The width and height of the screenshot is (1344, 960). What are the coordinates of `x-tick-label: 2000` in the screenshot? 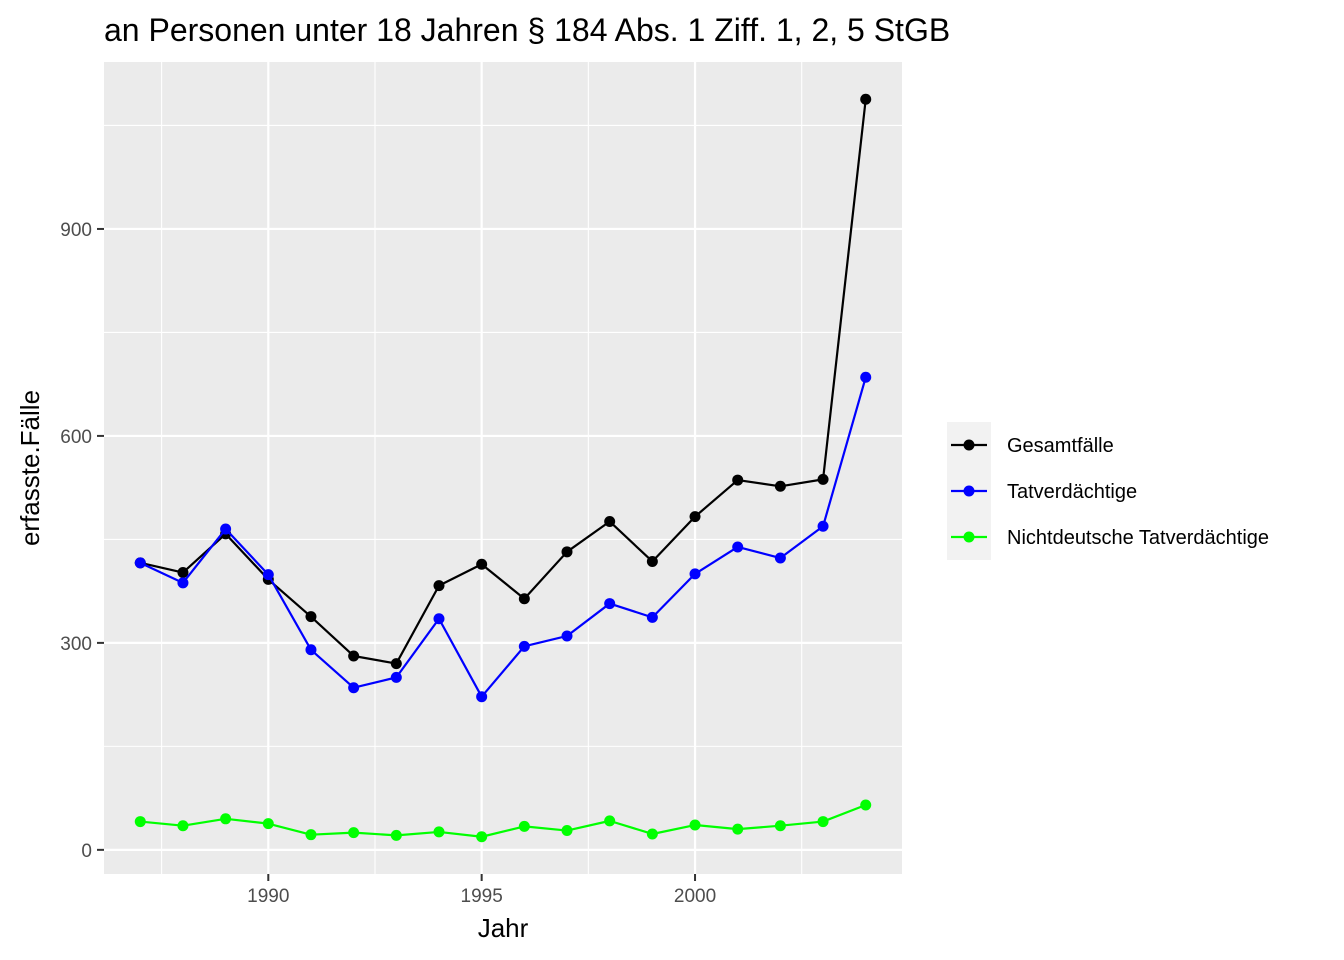 It's located at (695, 896).